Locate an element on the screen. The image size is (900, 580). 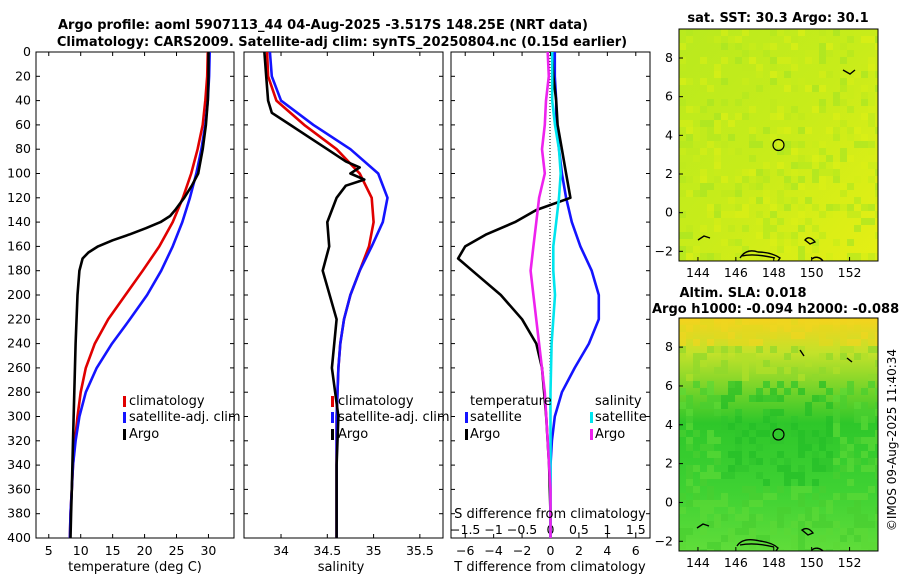
s-difference-axis: −1.5 −1 −0.5 0 0.5 1 1.5 is located at coordinates (548, 529).